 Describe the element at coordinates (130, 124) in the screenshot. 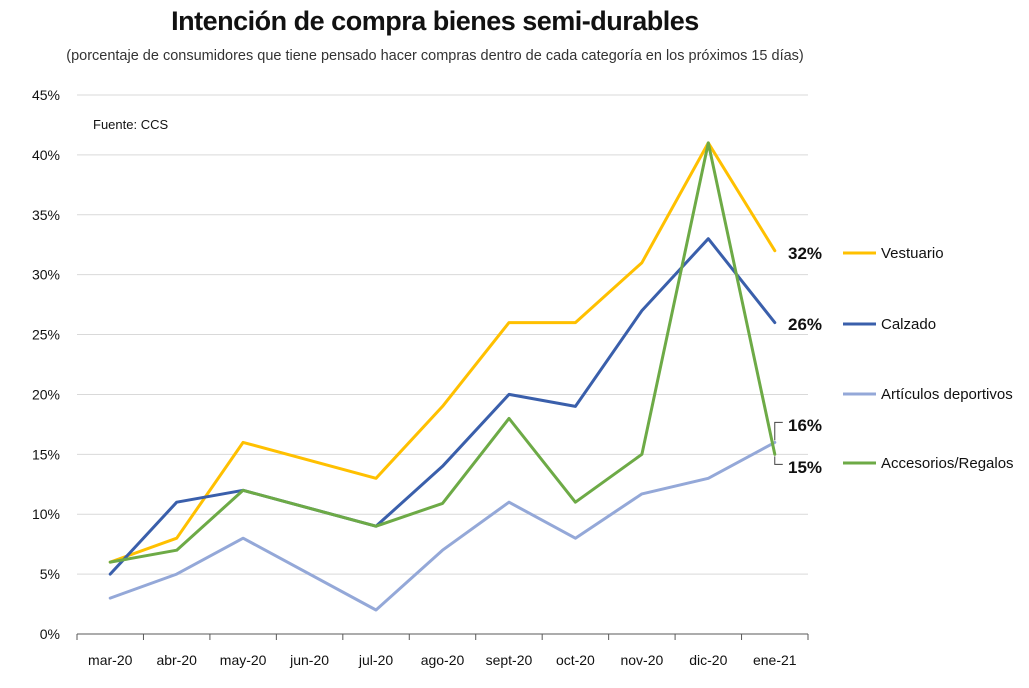

I see `source-note: Fuente: CCS` at that location.